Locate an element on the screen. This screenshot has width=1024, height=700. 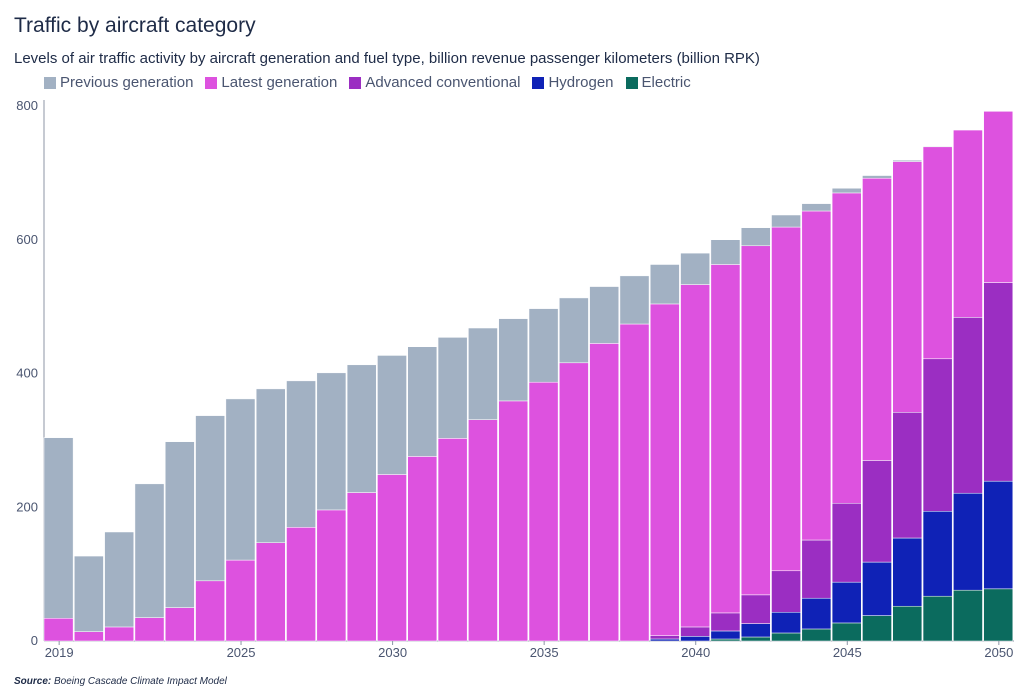
y-tick-label: 400 is located at coordinates (27, 373).